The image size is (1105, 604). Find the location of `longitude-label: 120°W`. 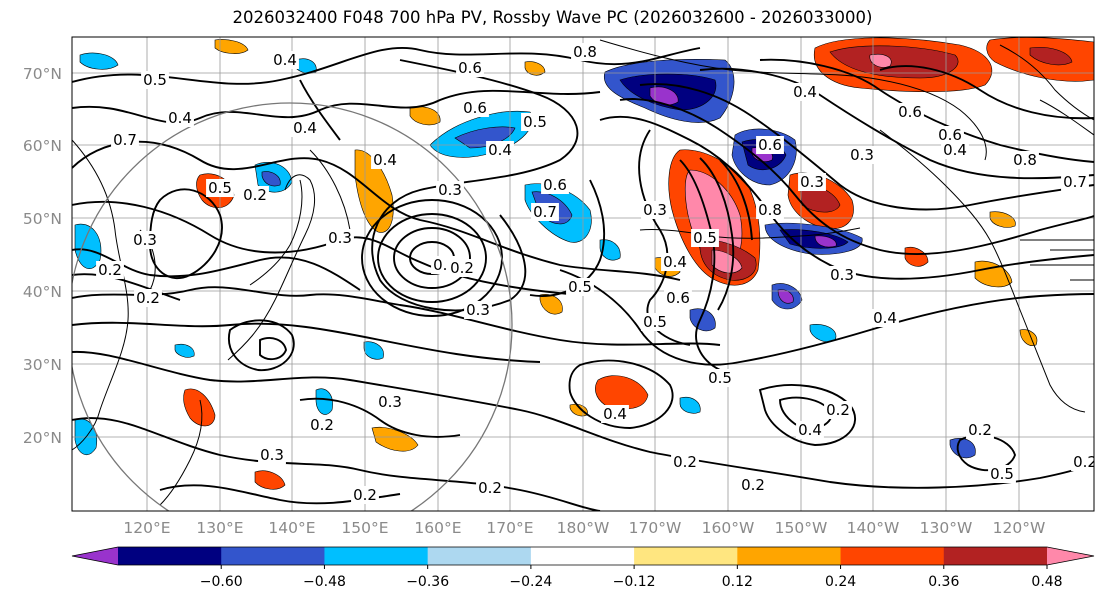

longitude-label: 120°W is located at coordinates (1019, 528).